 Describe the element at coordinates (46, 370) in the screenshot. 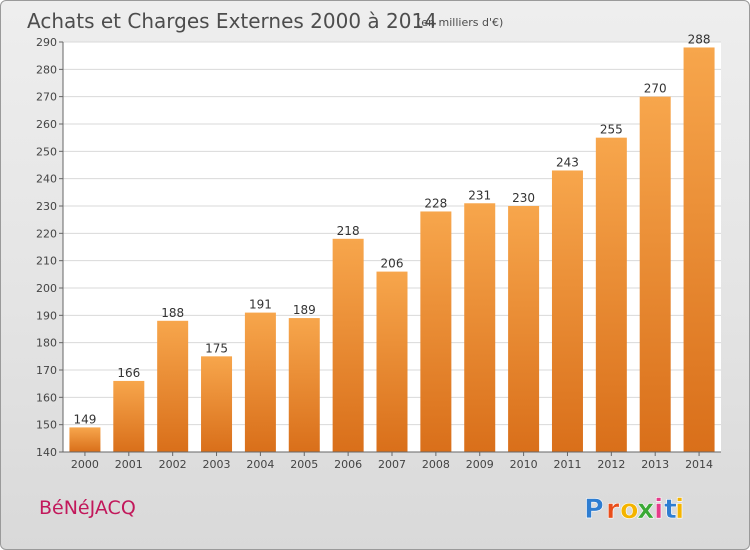

I see `y-tick-label: 170` at that location.